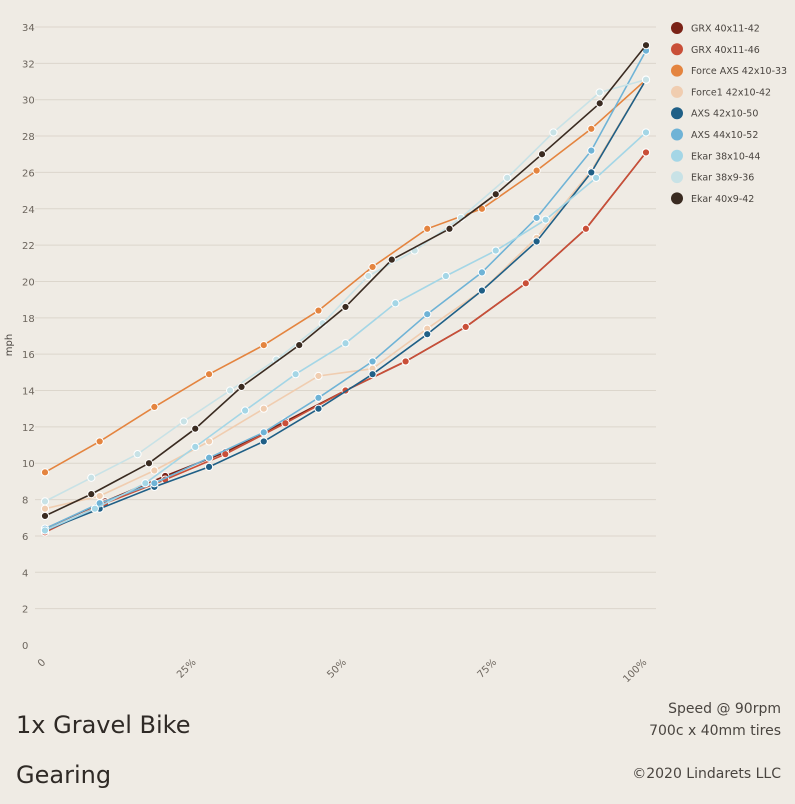 This screenshot has height=804, width=795. Describe the element at coordinates (28, 173) in the screenshot. I see `y-tick-label: 26` at that location.